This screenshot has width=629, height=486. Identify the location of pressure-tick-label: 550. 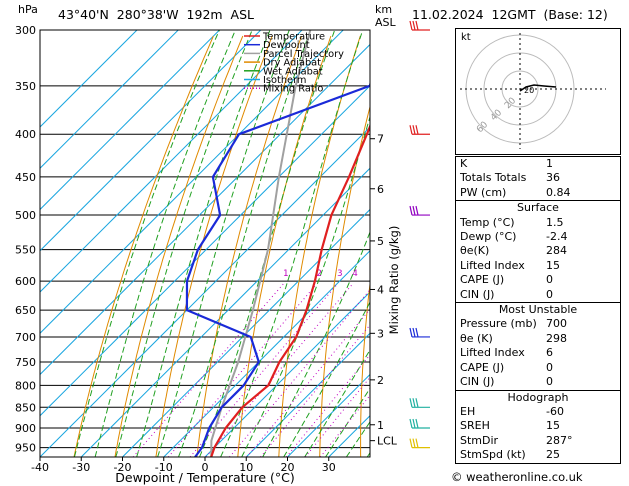
(25, 250).